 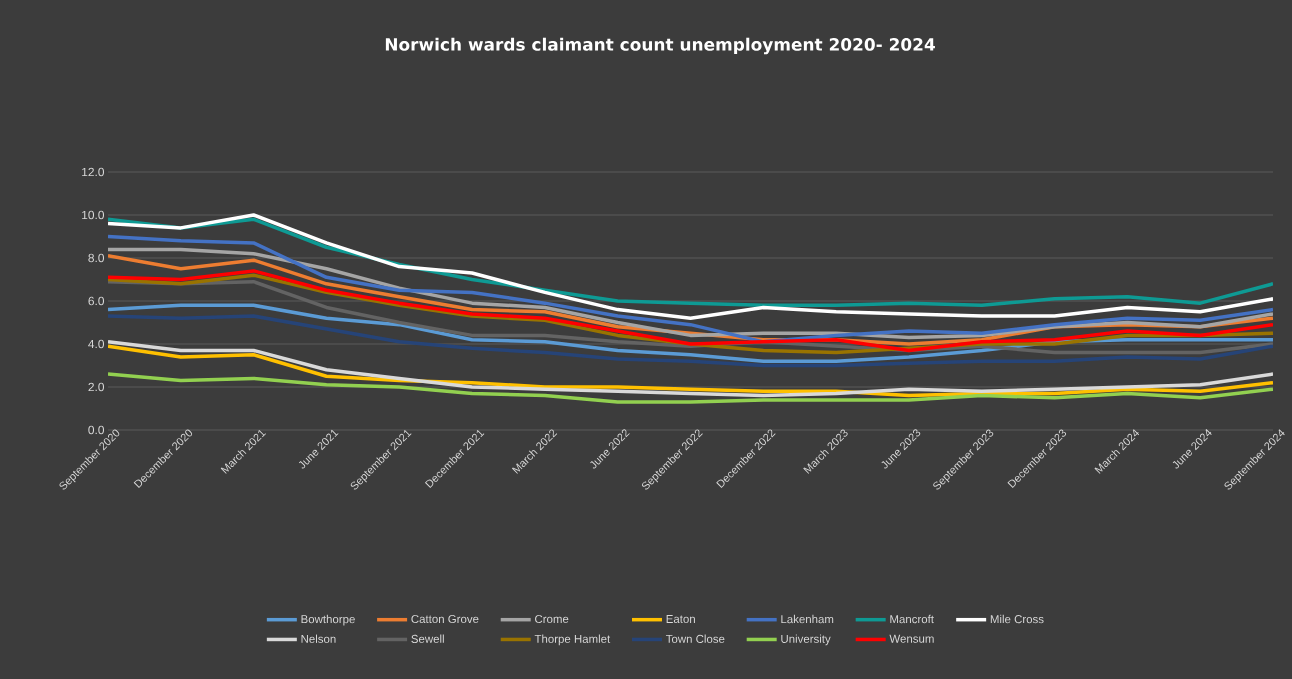 What do you see at coordinates (93, 172) in the screenshot?
I see `y-tick-label: 12.0` at bounding box center [93, 172].